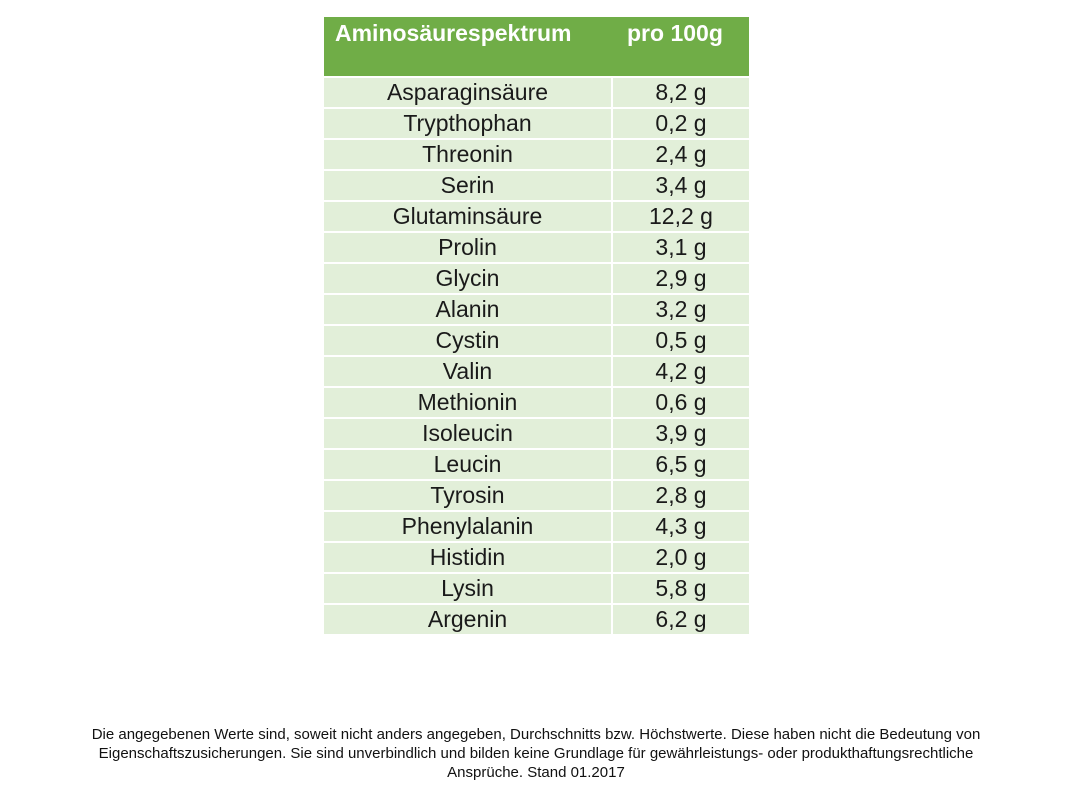 The width and height of the screenshot is (1072, 800). I want to click on header-amino-acid: Aminosäurespektrum, so click(453, 33).